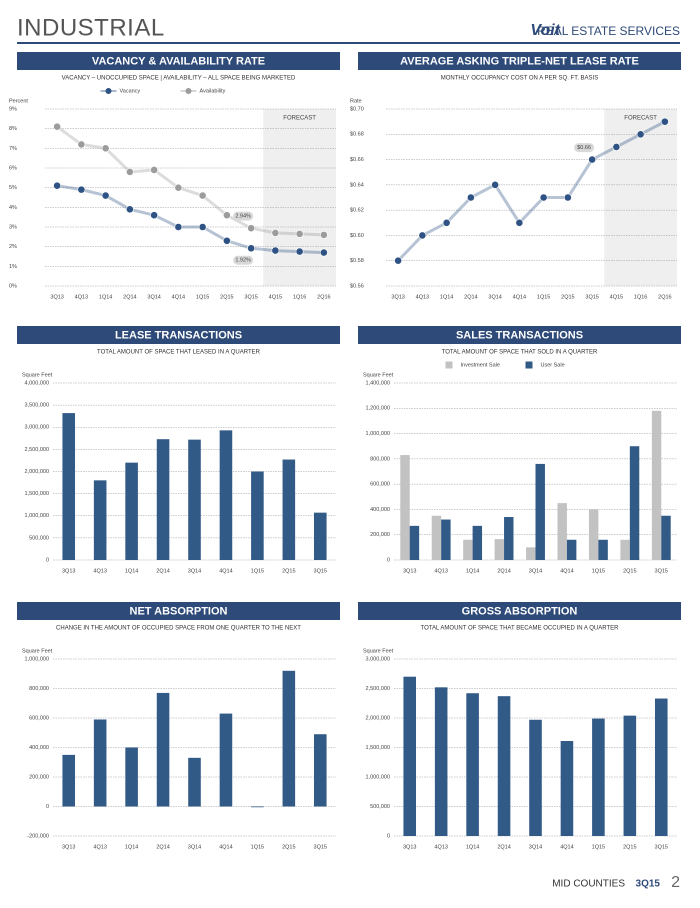 The image size is (700, 908). Describe the element at coordinates (378, 409) in the screenshot. I see `y-tick-label: 1,200,000` at that location.